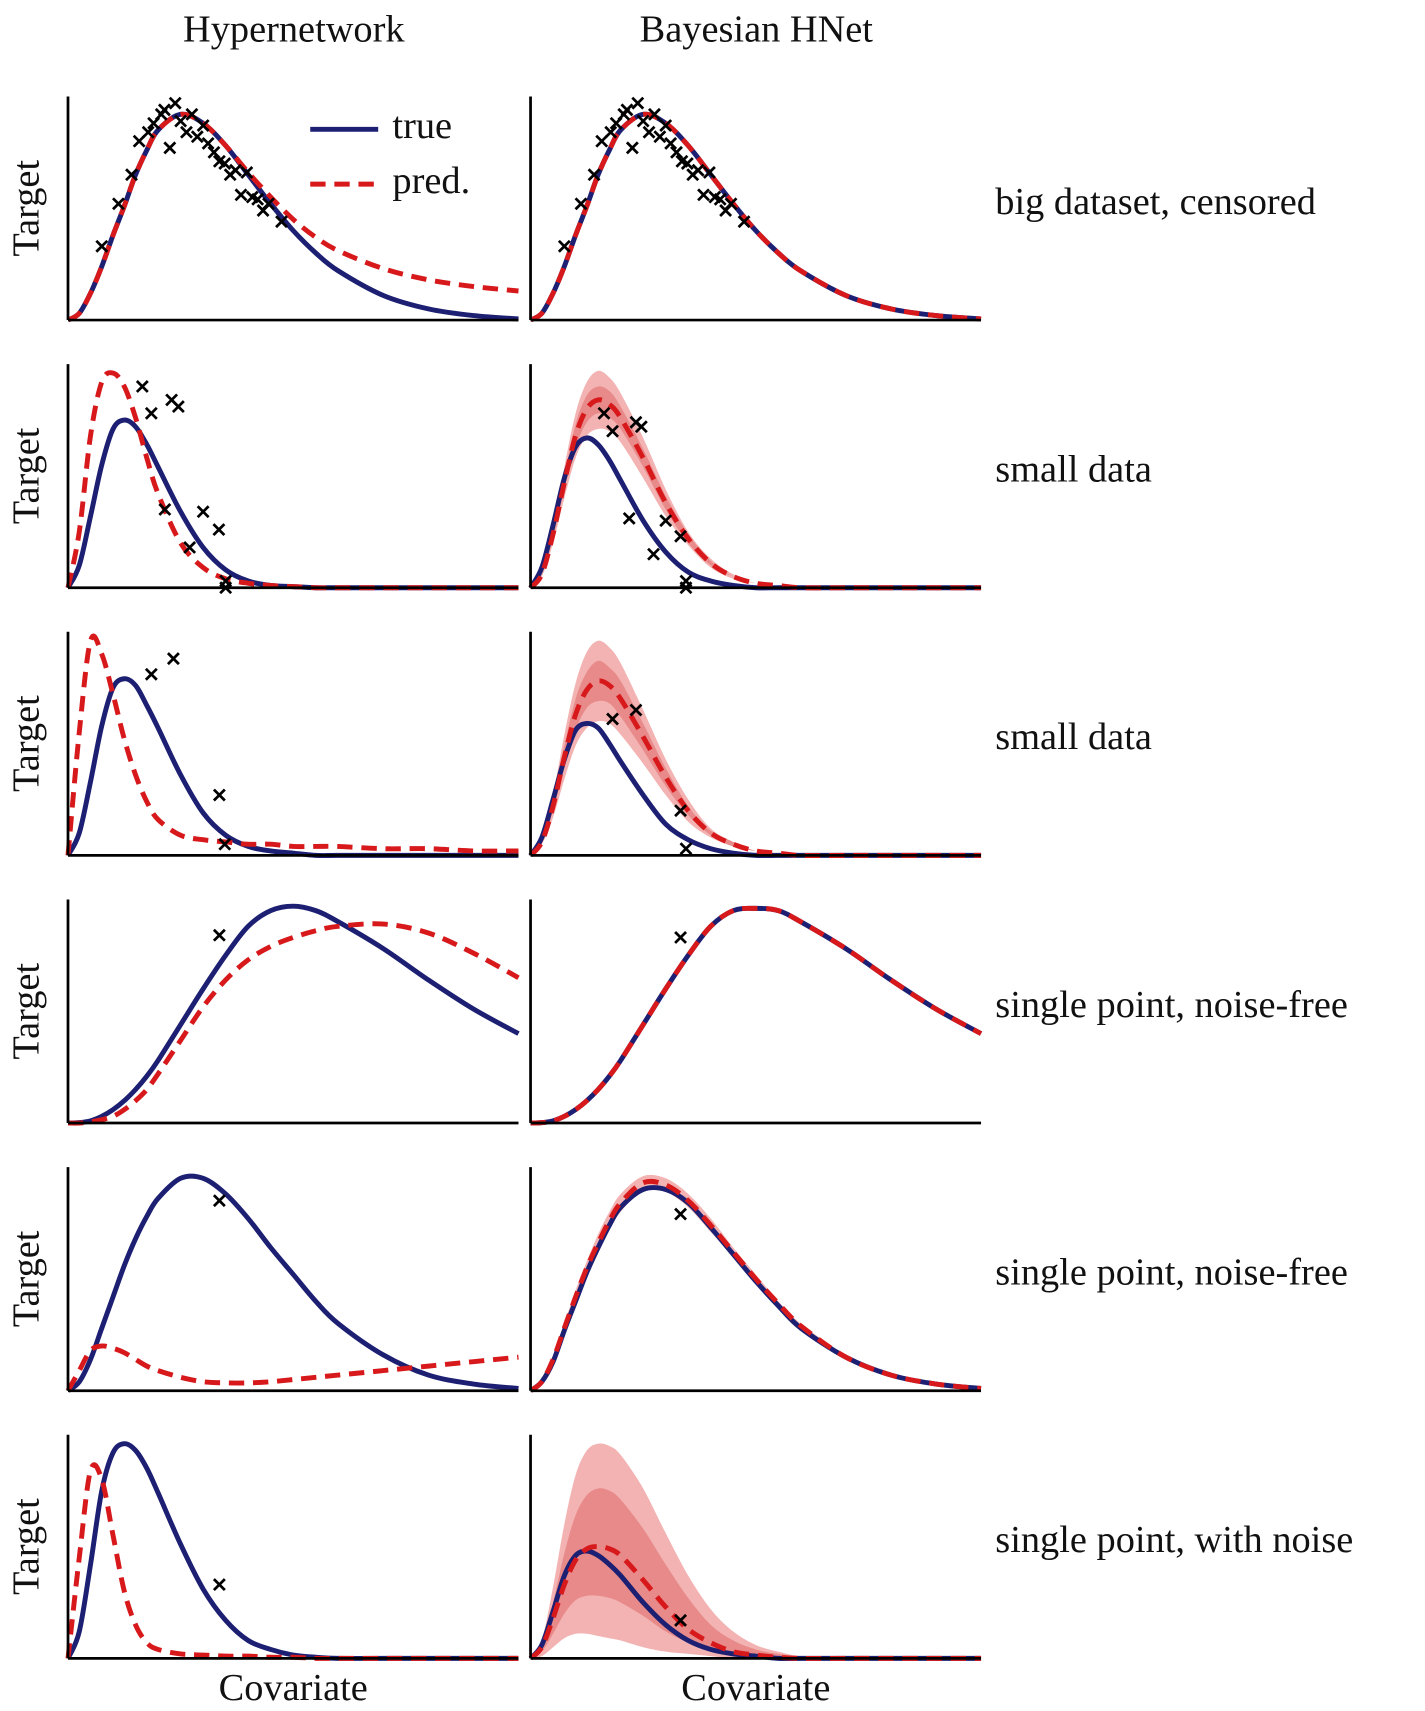 This screenshot has width=1425, height=1711. I want to click on row-label: big dataset, censored, so click(1155, 202).